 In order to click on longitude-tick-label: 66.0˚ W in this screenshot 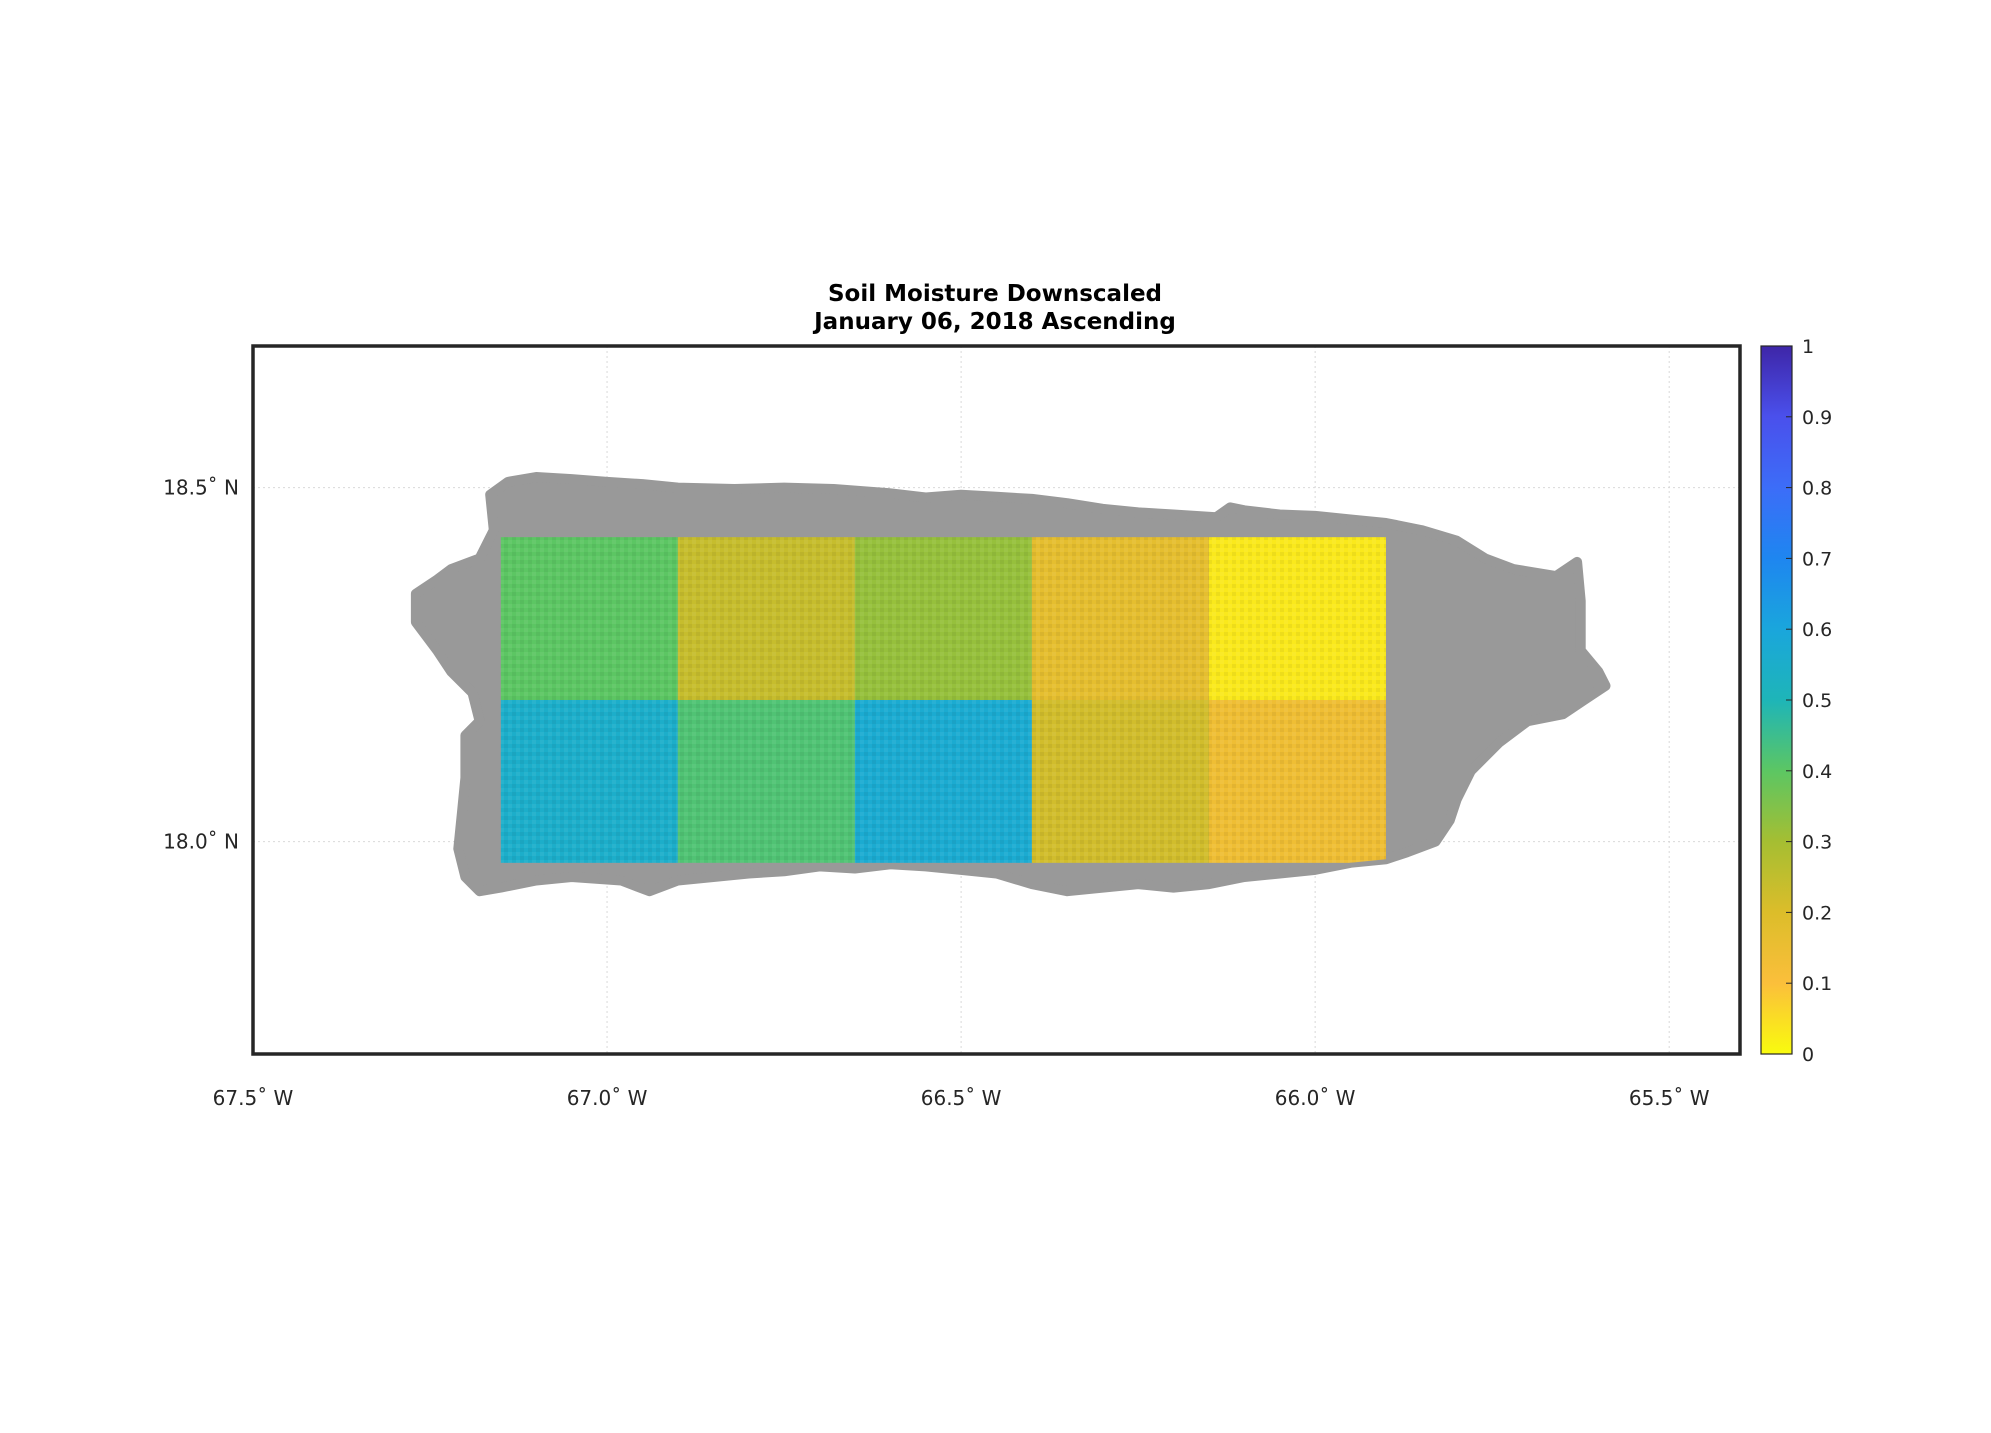, I will do `click(1315, 1098)`.